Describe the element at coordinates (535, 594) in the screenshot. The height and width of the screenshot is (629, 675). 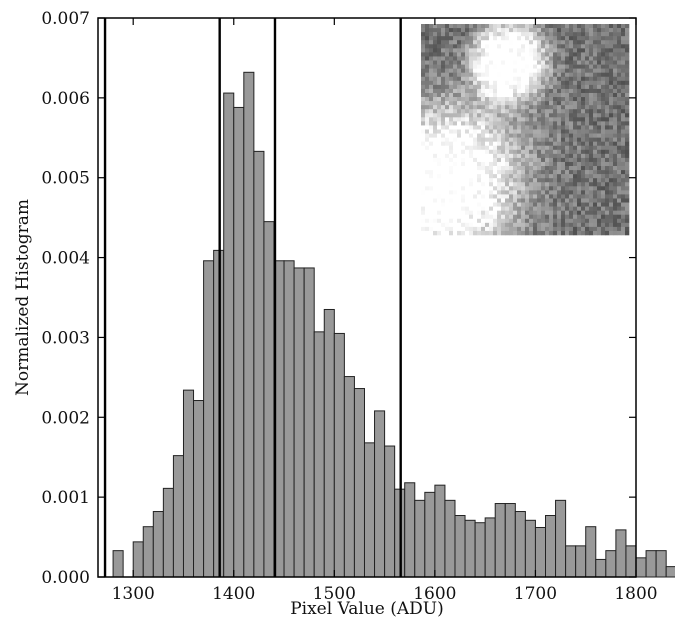
I see `x-tick-label: 1700` at that location.